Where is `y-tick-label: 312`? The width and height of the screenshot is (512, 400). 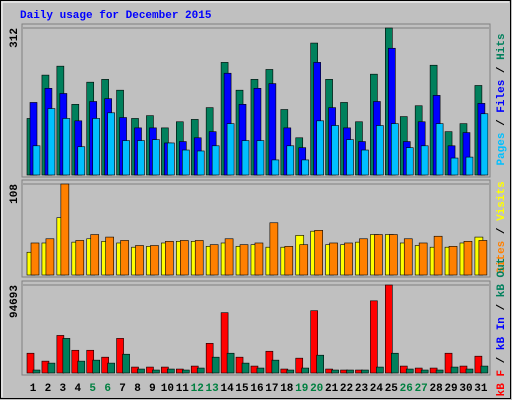 y-tick-label: 312 is located at coordinates (15, 38).